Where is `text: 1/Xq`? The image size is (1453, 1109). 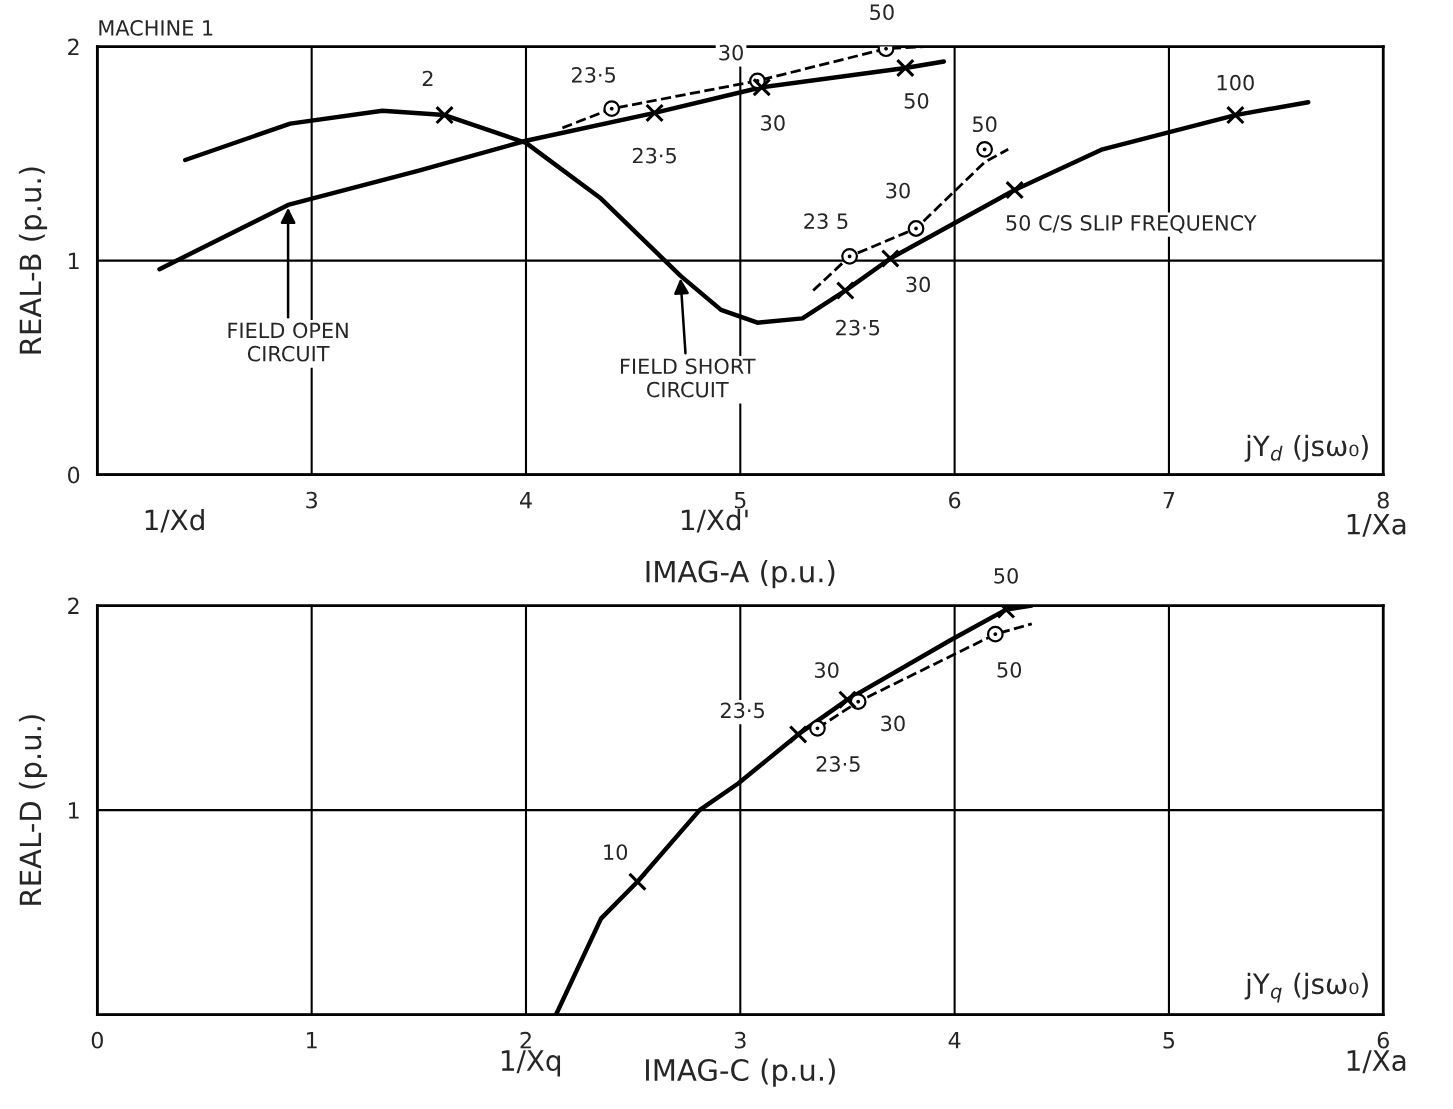 text: 1/Xq is located at coordinates (531, 1063).